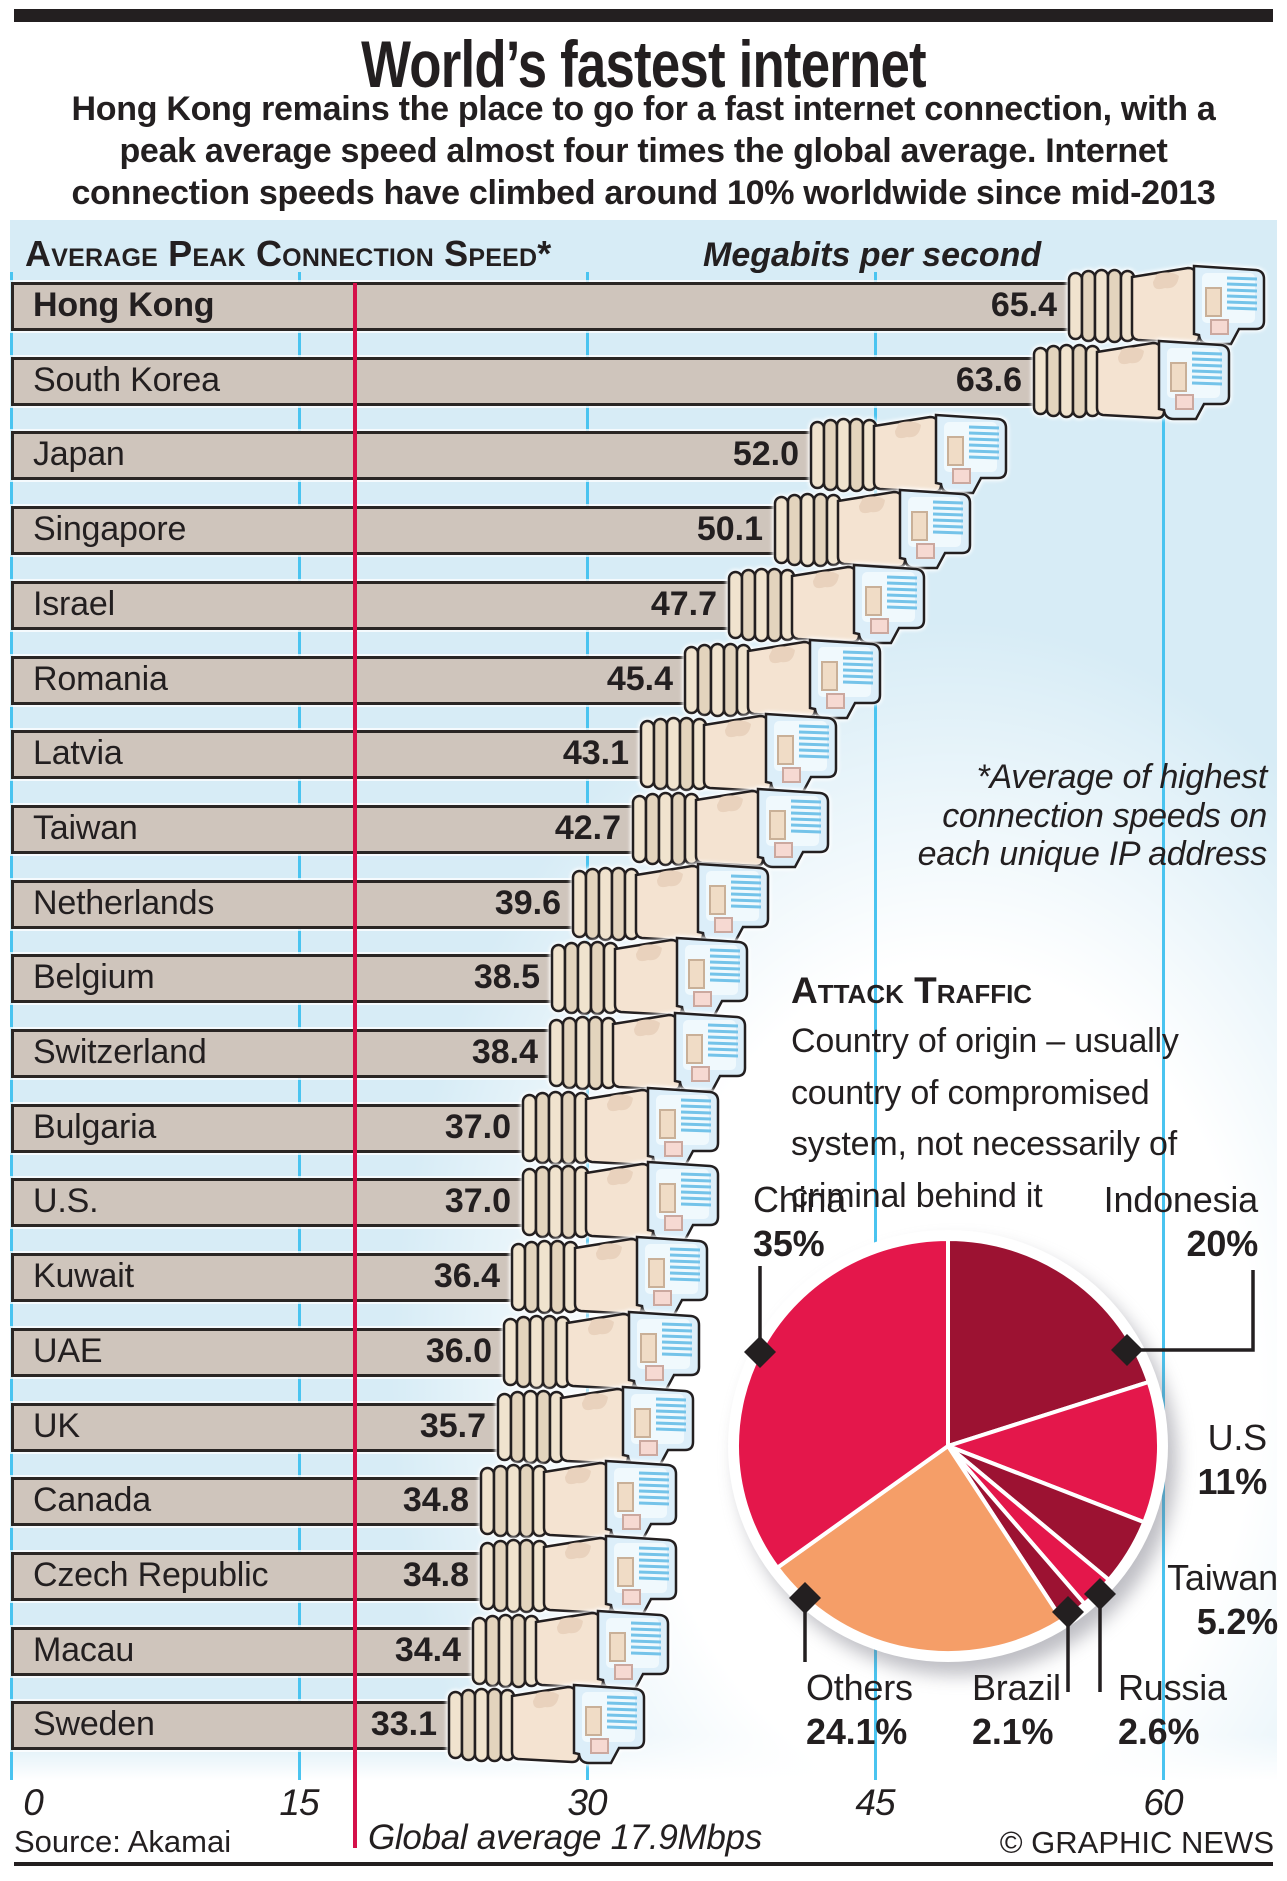 This screenshot has width=1287, height=1881. Describe the element at coordinates (1232, 1481) in the screenshot. I see `pie-label-value: 11%` at that location.